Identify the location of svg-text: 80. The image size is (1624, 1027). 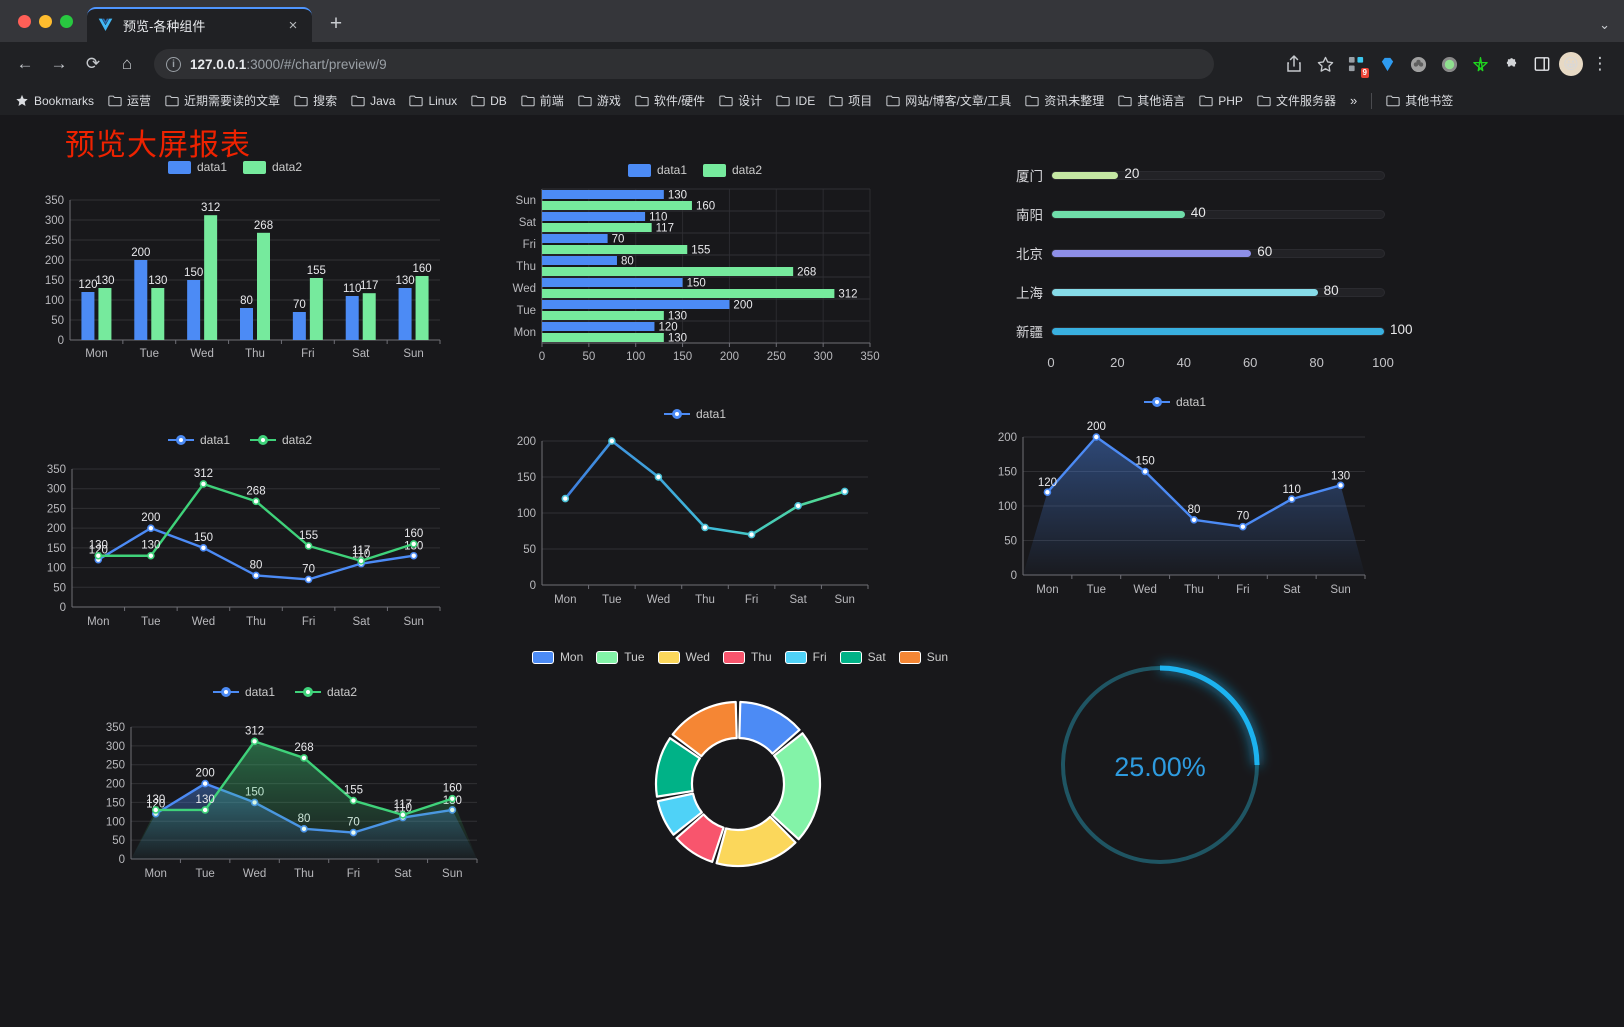
(1316, 362).